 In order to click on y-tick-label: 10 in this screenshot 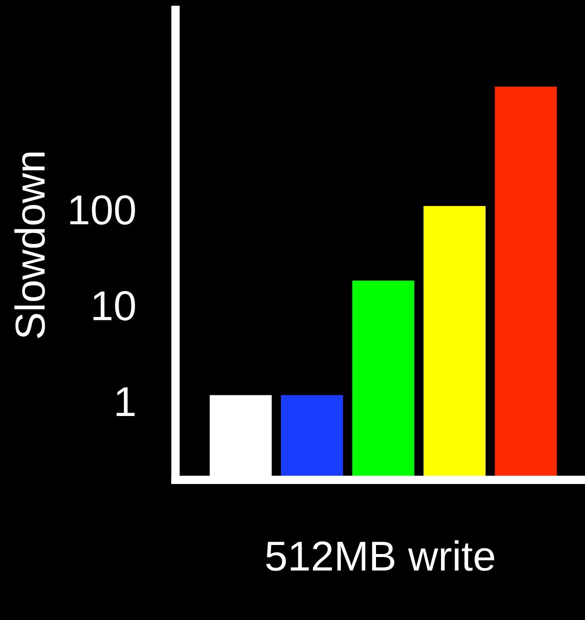, I will do `click(114, 306)`.